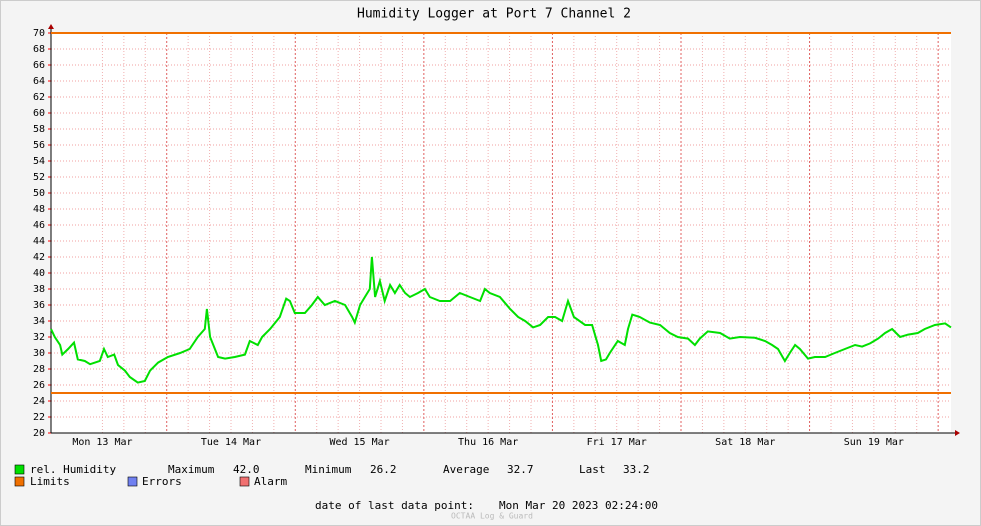 The height and width of the screenshot is (526, 981). What do you see at coordinates (39, 209) in the screenshot?
I see `y-tick-label: 48` at bounding box center [39, 209].